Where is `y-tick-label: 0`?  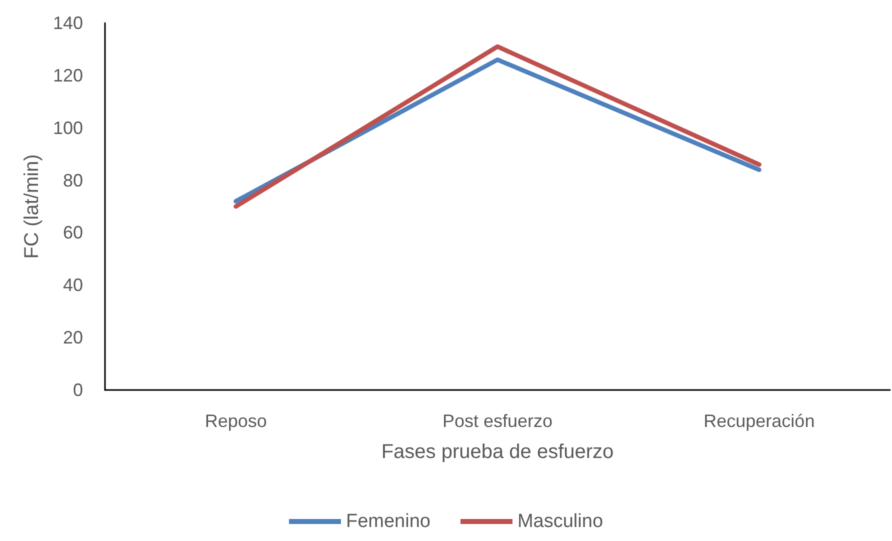 y-tick-label: 0 is located at coordinates (77, 390).